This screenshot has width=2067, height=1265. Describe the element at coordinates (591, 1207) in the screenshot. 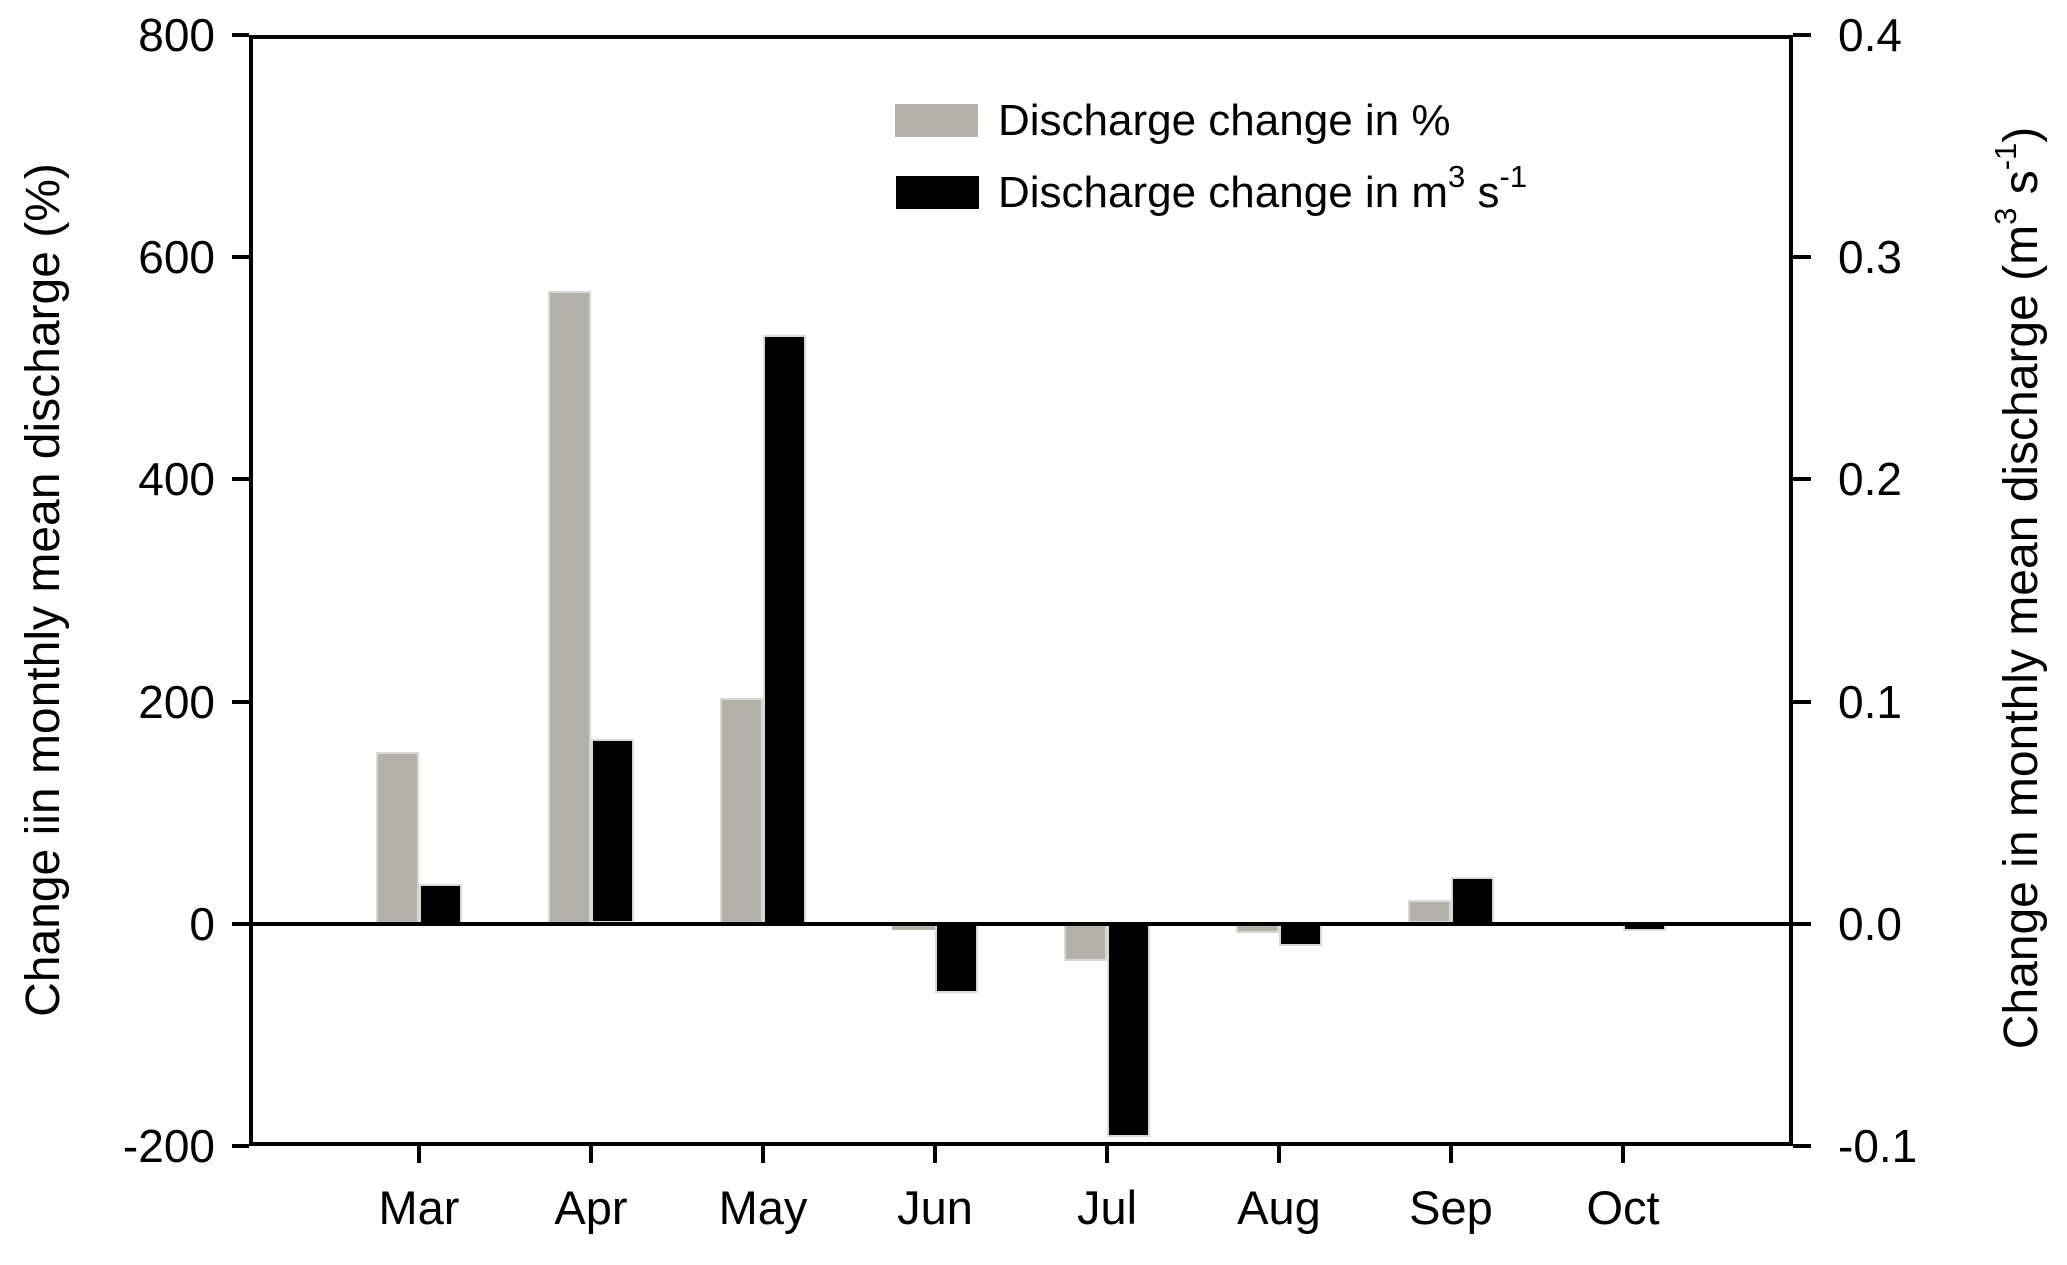

I see `x-tick-label: Apr` at that location.